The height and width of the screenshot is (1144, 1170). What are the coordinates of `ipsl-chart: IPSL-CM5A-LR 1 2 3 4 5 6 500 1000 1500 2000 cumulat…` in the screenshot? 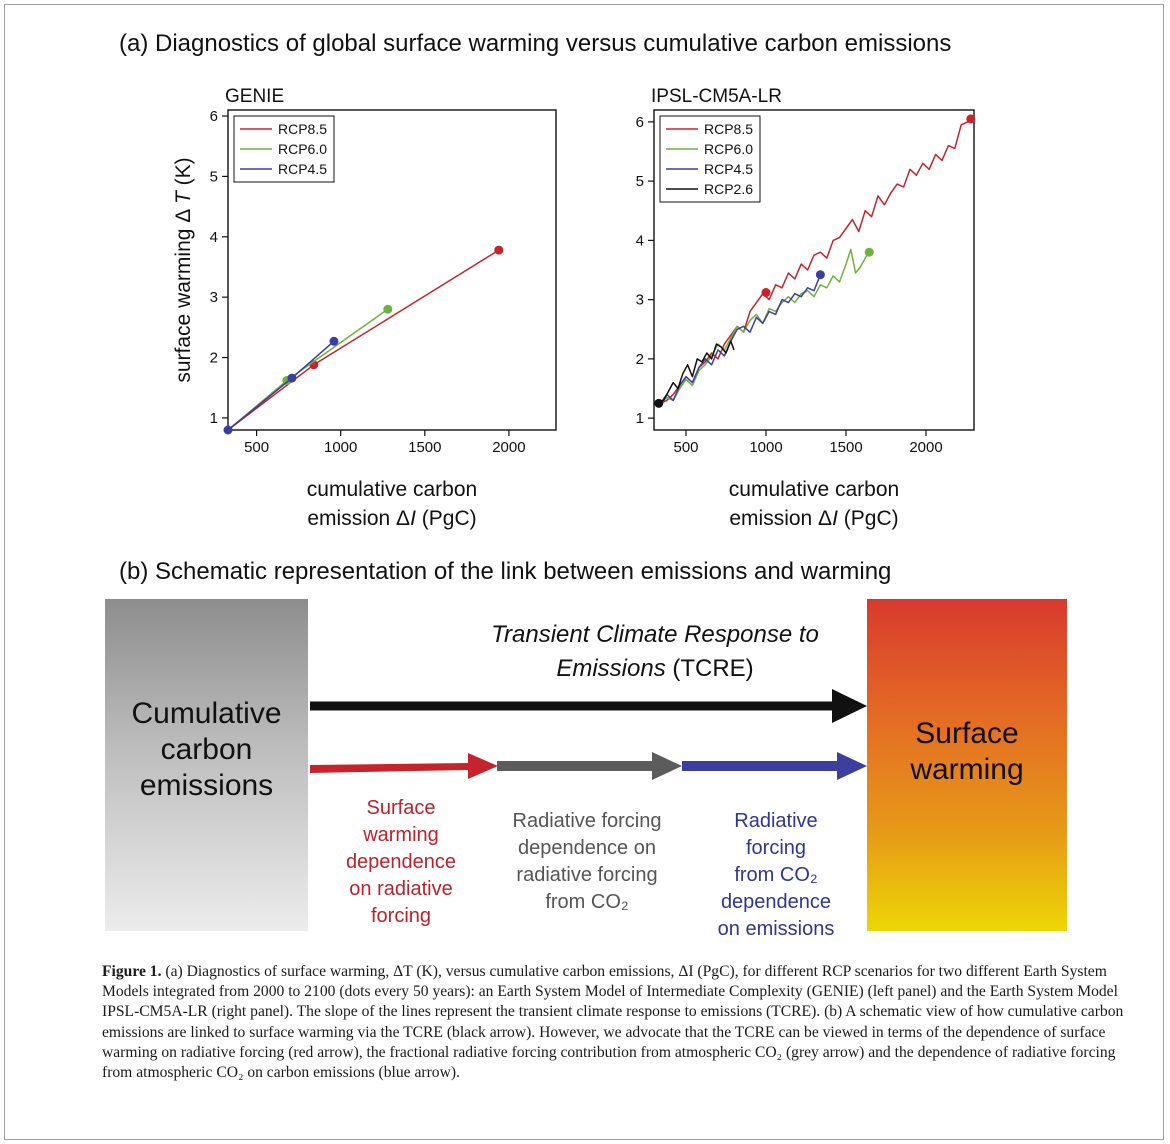 It's located at (806, 308).